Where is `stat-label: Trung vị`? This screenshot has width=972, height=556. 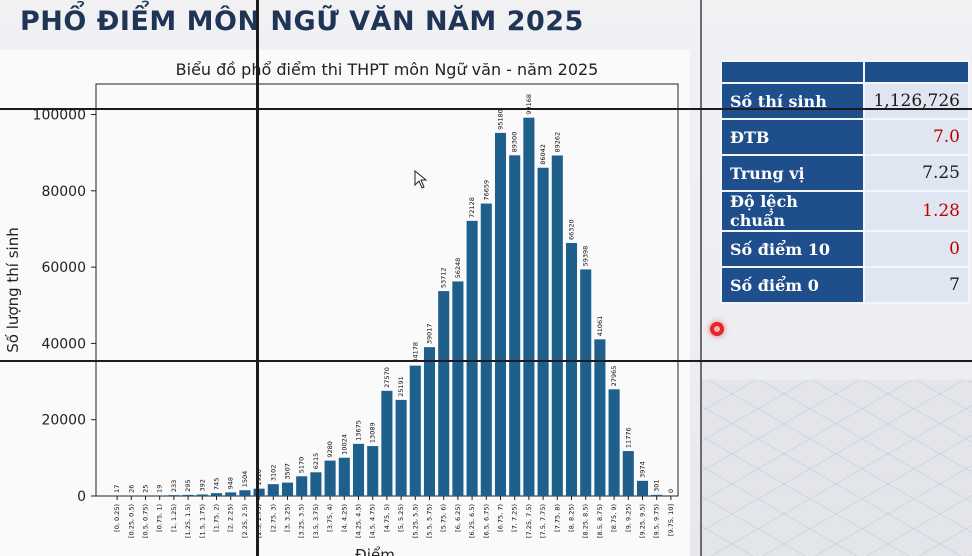 stat-label: Trung vị is located at coordinates (792, 173).